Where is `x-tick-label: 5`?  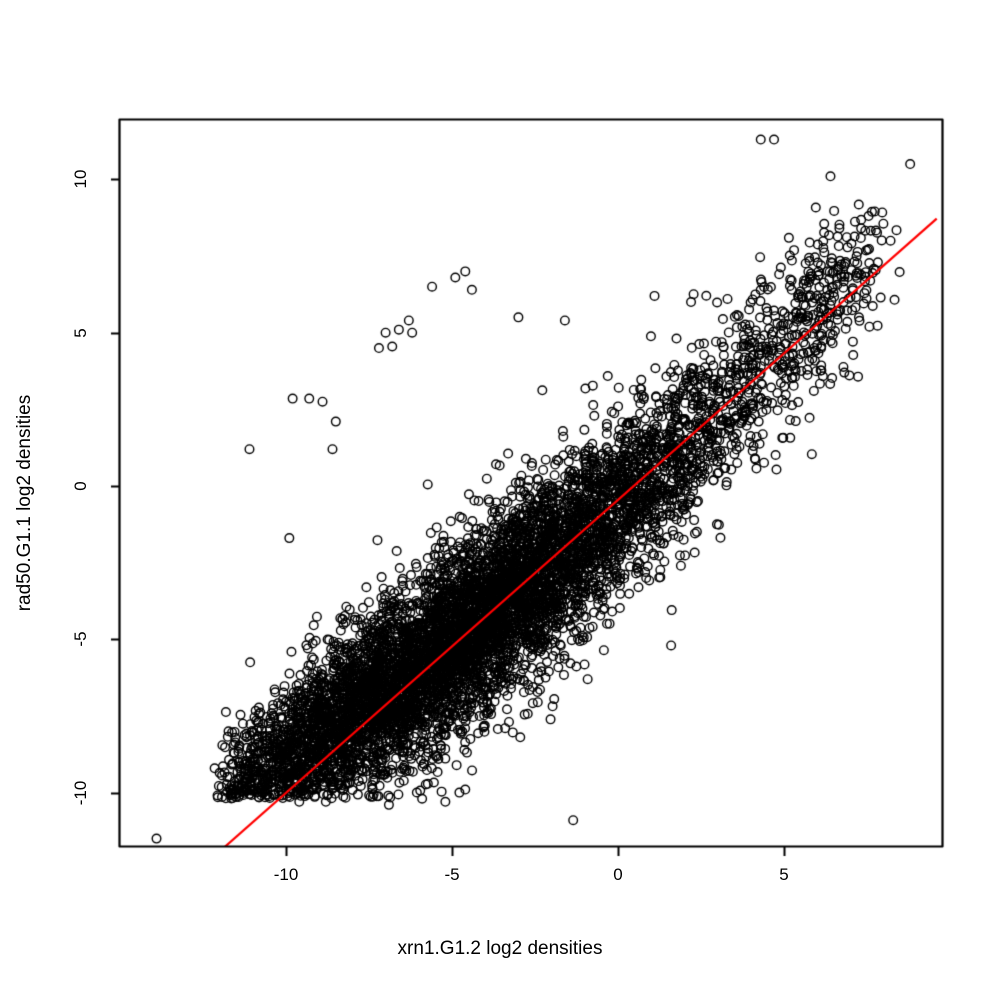 x-tick-label: 5 is located at coordinates (784, 874).